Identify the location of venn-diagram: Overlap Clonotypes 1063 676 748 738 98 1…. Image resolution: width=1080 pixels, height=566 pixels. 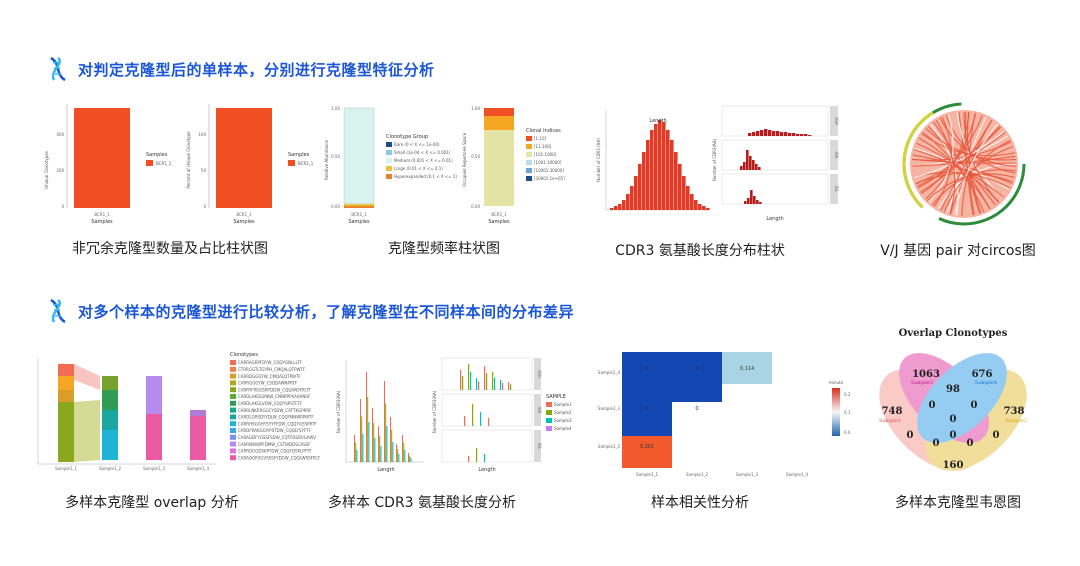
(953, 399).